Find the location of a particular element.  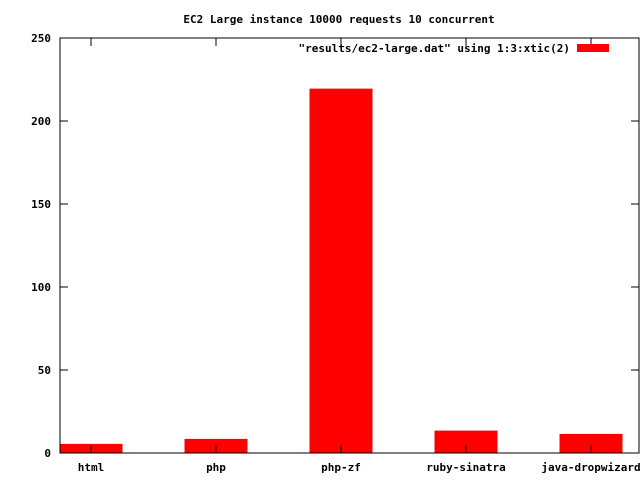

y-tick-label: 250 is located at coordinates (41, 38).